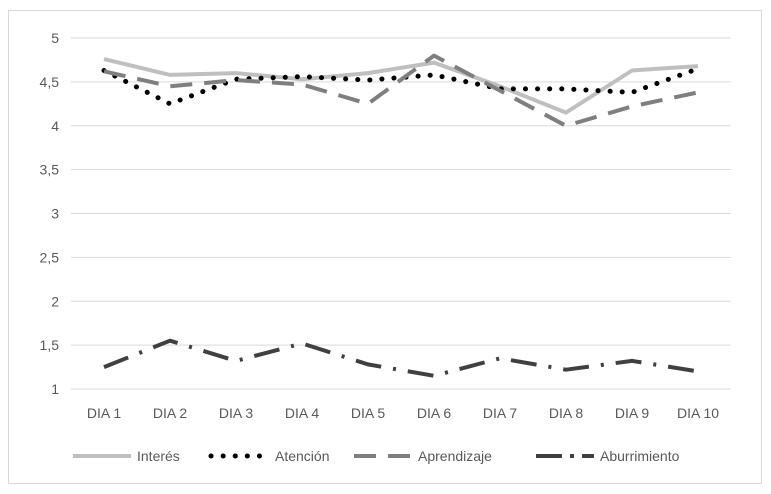  I want to click on series-line-aprendizaje, so click(401, 90).